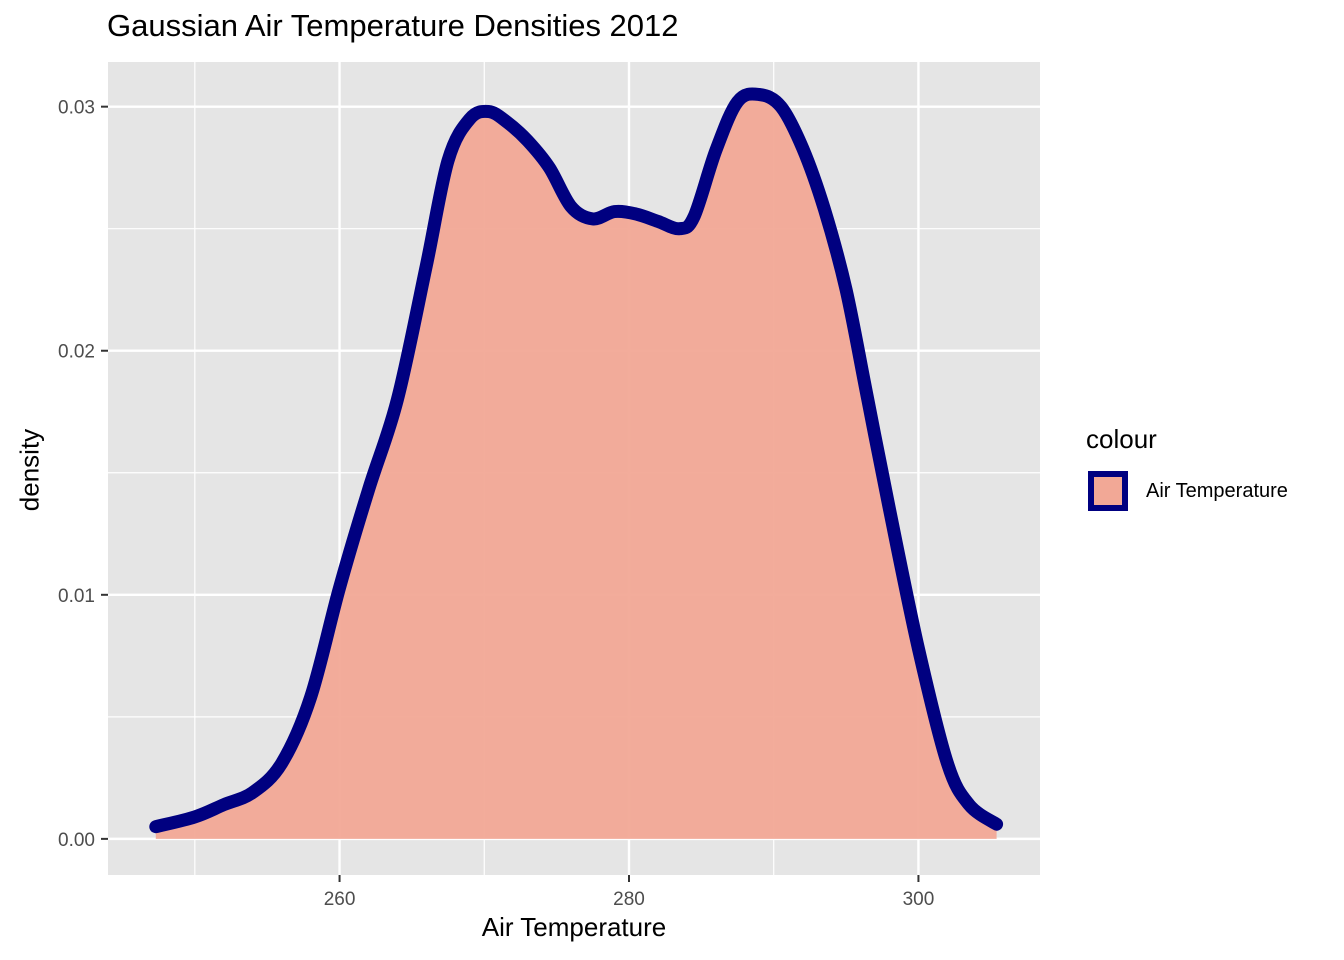  I want to click on legend-title: colour, so click(1121, 439).